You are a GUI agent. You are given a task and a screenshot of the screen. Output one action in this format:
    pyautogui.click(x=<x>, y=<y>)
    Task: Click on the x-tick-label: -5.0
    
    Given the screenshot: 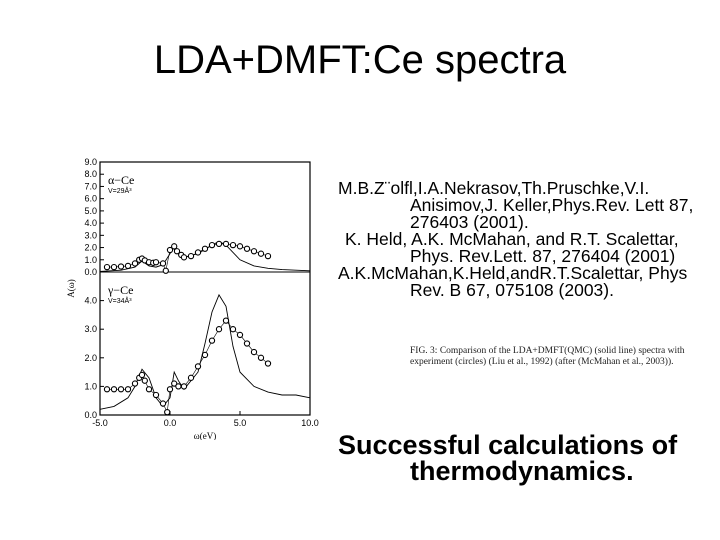 What is the action you would take?
    pyautogui.click(x=100, y=423)
    